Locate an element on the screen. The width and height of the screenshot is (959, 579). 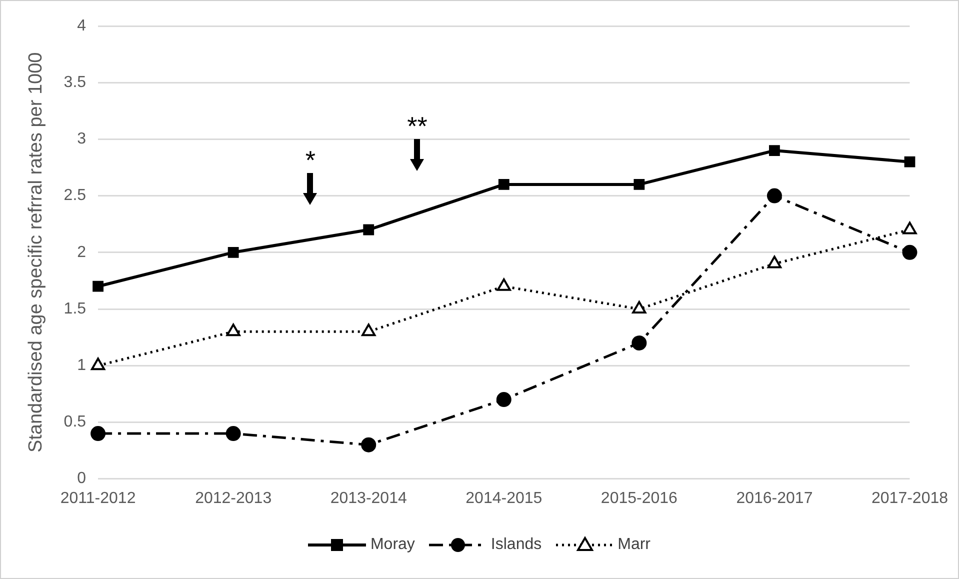
x-tick-label: 2013-2014 is located at coordinates (368, 498).